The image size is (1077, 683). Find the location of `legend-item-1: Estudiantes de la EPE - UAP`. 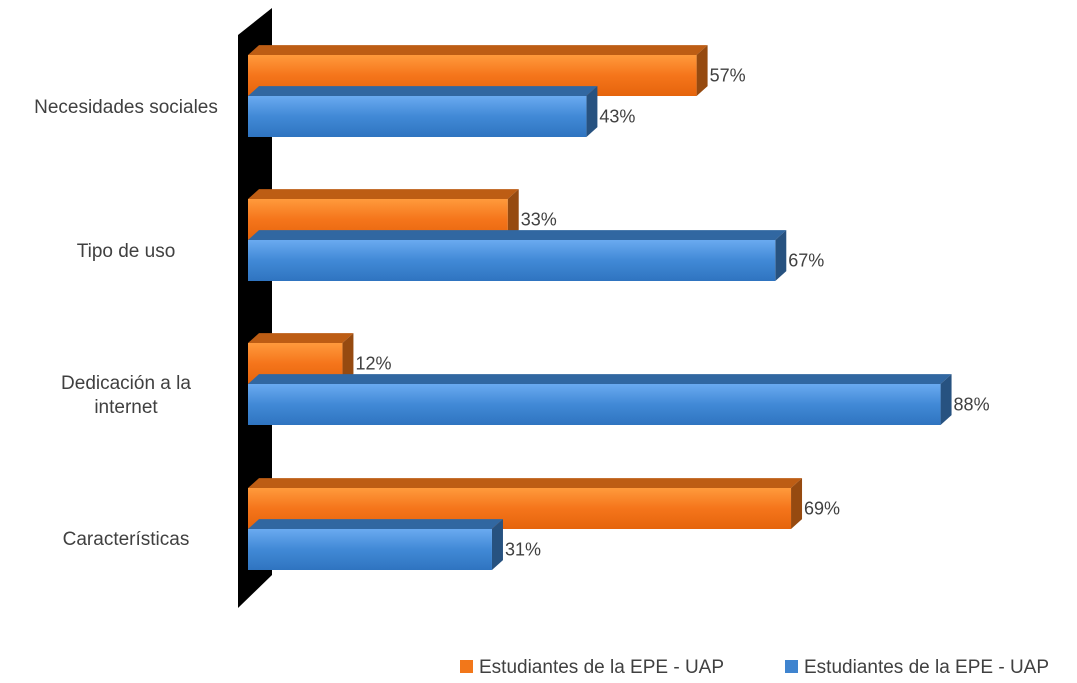

legend-item-1: Estudiantes de la EPE - UAP is located at coordinates (592, 667).